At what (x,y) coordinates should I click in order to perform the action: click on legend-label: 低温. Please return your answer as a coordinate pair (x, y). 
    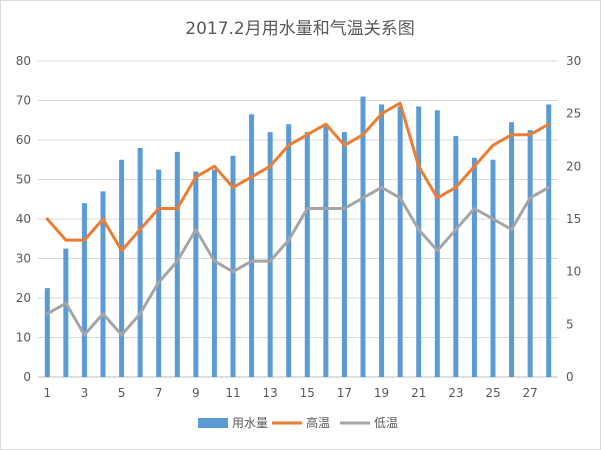
    Looking at the image, I should click on (386, 423).